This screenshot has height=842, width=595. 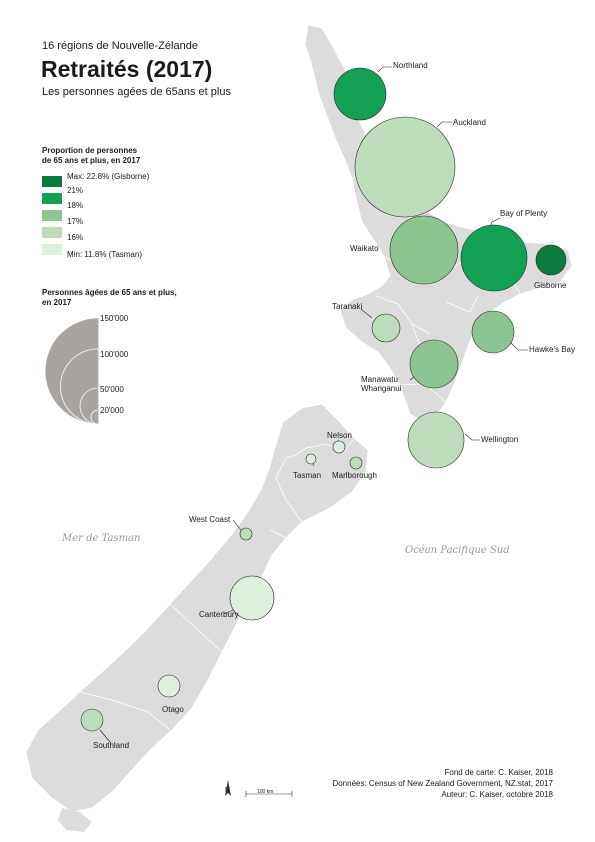 I want to click on circle-tasman, so click(x=311, y=459).